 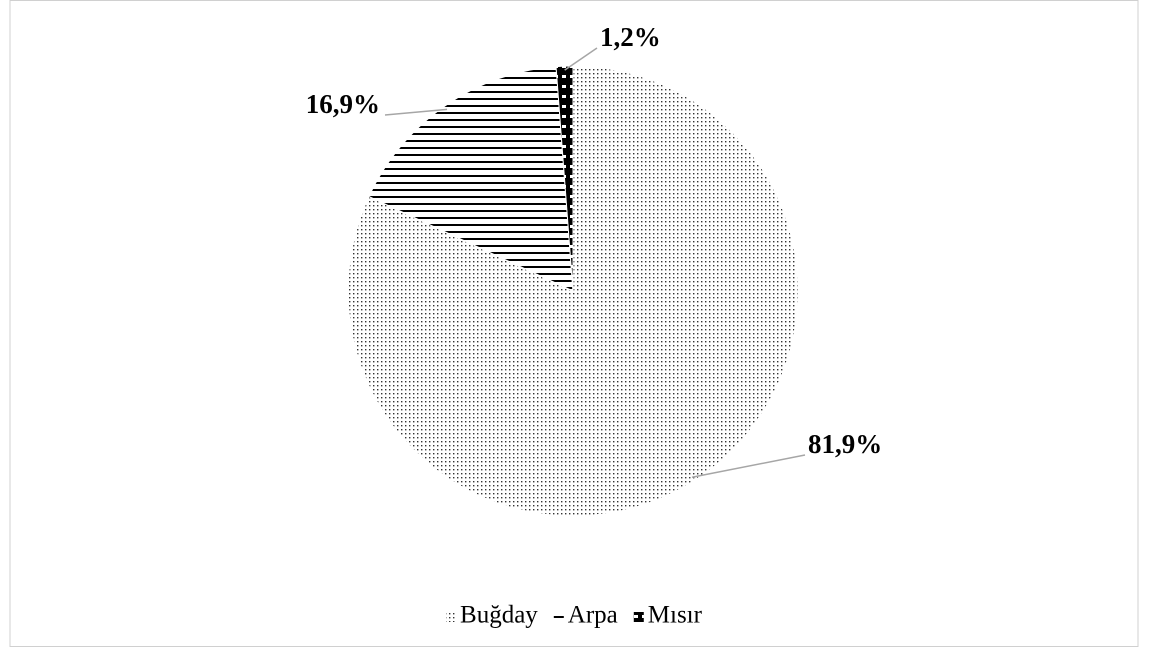 I want to click on data-label: 16,9%, so click(x=343, y=104).